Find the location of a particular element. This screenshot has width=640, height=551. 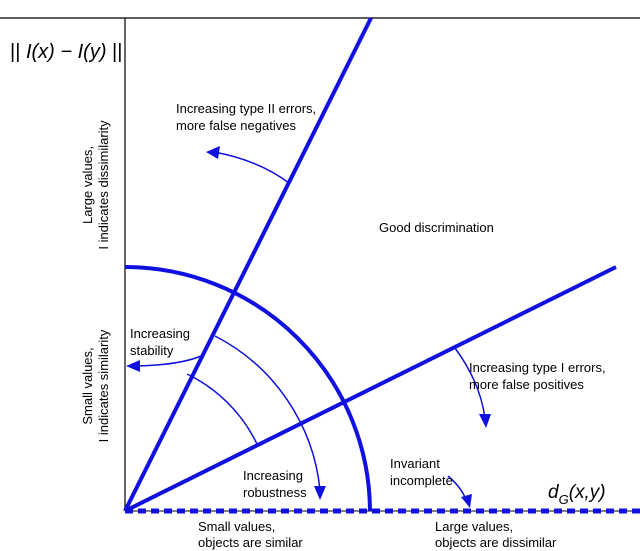

robustness-label-line1: Increasing is located at coordinates (273, 475).